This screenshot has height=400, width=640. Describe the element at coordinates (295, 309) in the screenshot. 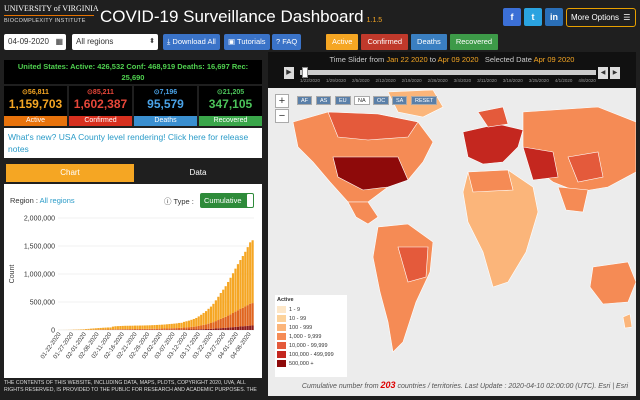

I see `legend-label: 1 - 9` at that location.